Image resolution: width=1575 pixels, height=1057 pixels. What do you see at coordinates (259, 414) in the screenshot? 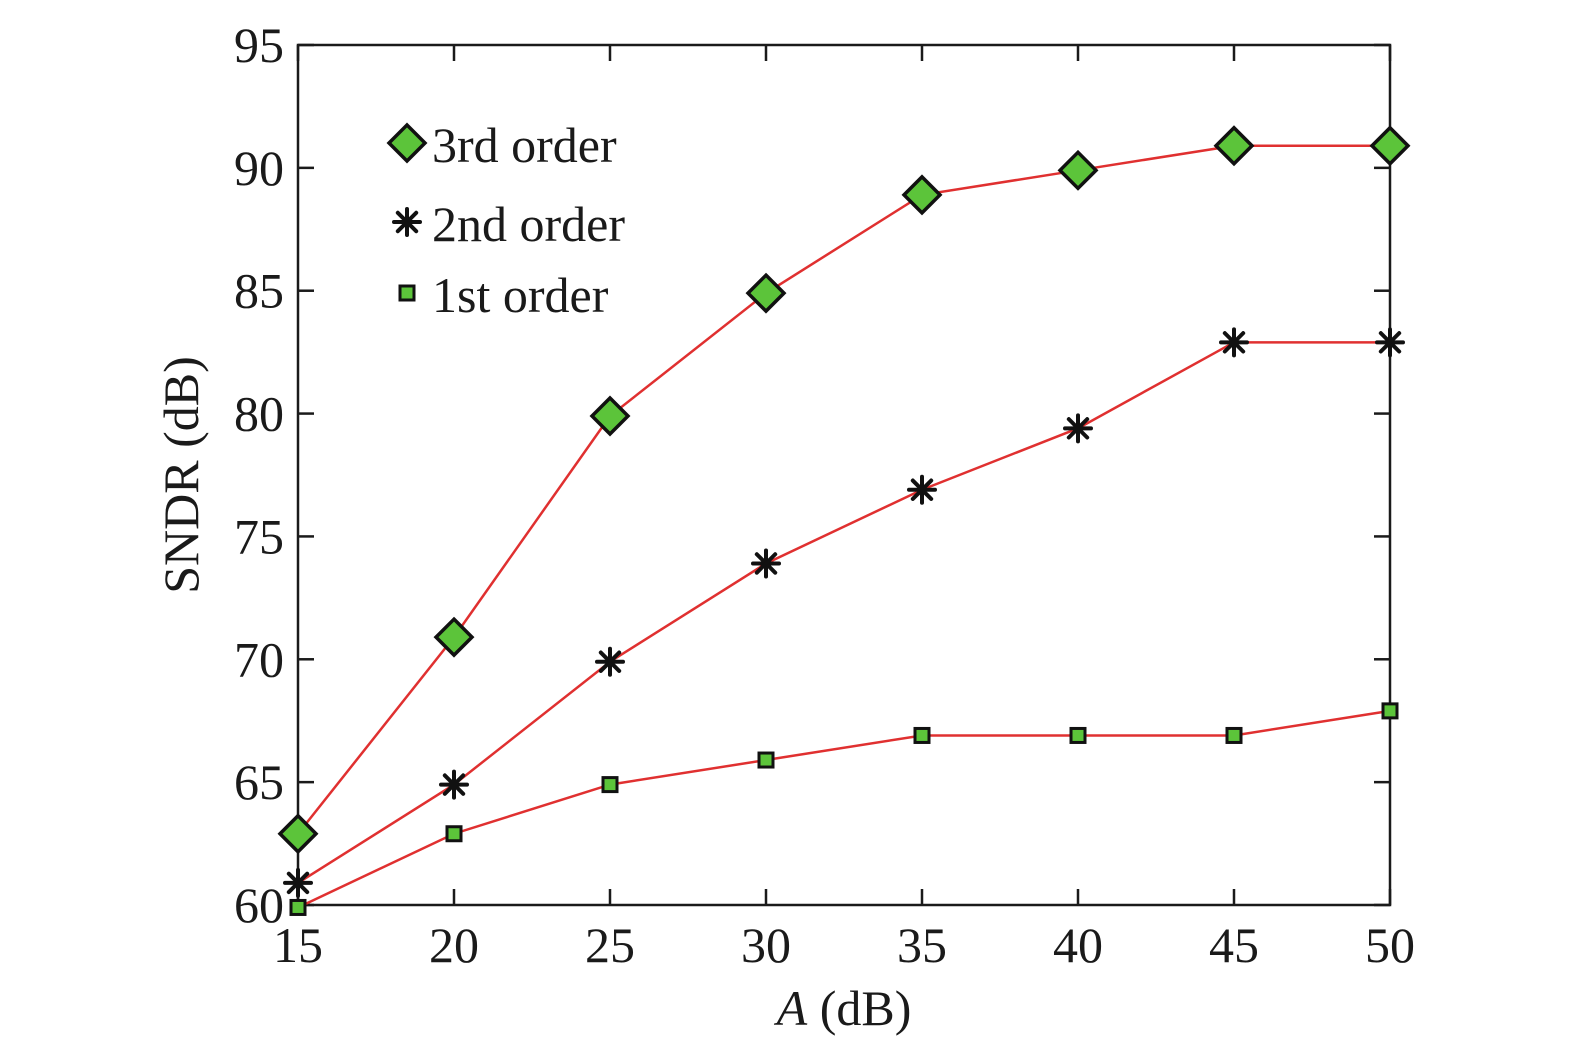
I see `y-tick-label: 80` at bounding box center [259, 414].